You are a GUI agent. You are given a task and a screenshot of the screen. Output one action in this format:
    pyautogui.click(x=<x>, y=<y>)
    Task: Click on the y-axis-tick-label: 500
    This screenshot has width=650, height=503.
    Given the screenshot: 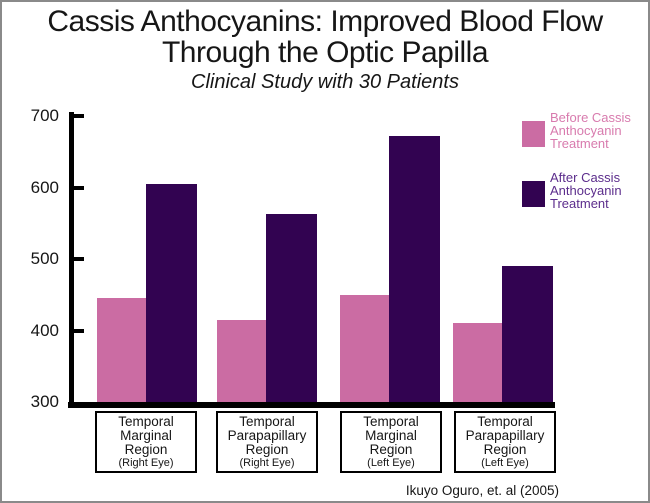 What is the action you would take?
    pyautogui.click(x=44, y=258)
    